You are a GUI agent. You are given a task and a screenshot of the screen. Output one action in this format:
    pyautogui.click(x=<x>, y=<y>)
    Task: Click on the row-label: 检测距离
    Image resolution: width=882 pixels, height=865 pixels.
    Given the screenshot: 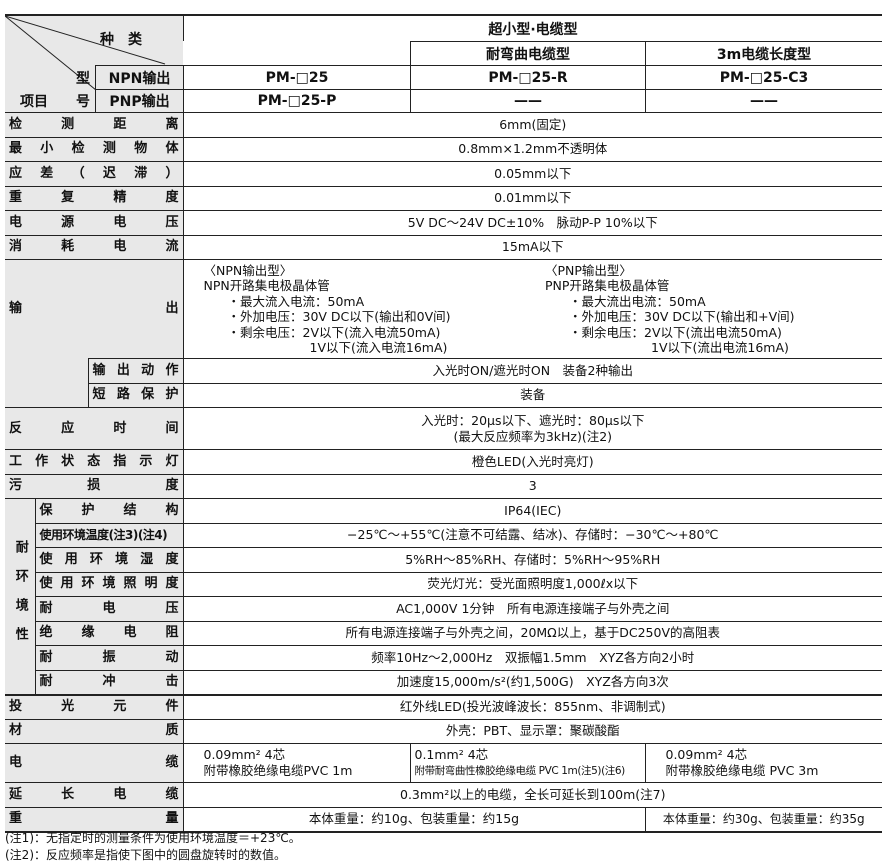 What is the action you would take?
    pyautogui.click(x=94, y=125)
    